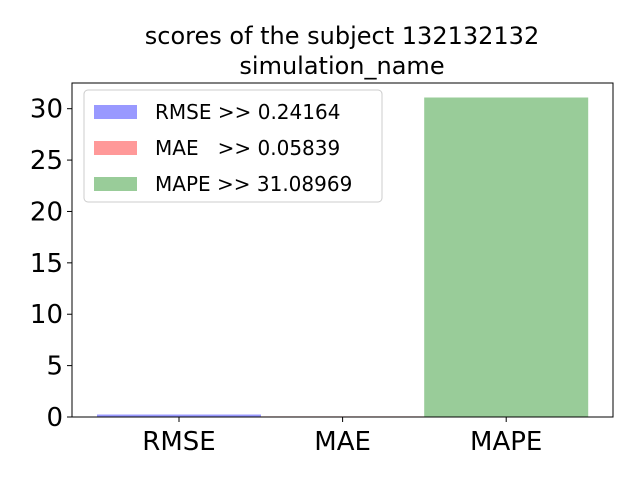 The height and width of the screenshot is (480, 640). Describe the element at coordinates (247, 148) in the screenshot. I see `legend-label: MAE >> 0.05839` at that location.